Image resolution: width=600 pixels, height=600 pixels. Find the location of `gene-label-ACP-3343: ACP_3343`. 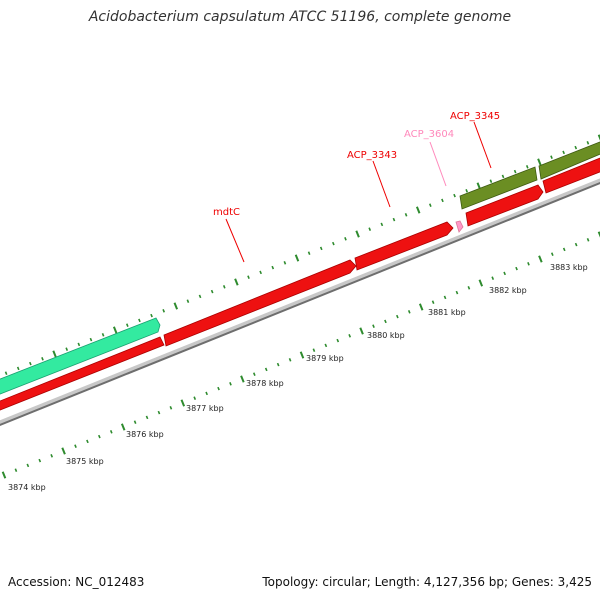

gene-label-ACP-3343: ACP_3343 is located at coordinates (372, 155).